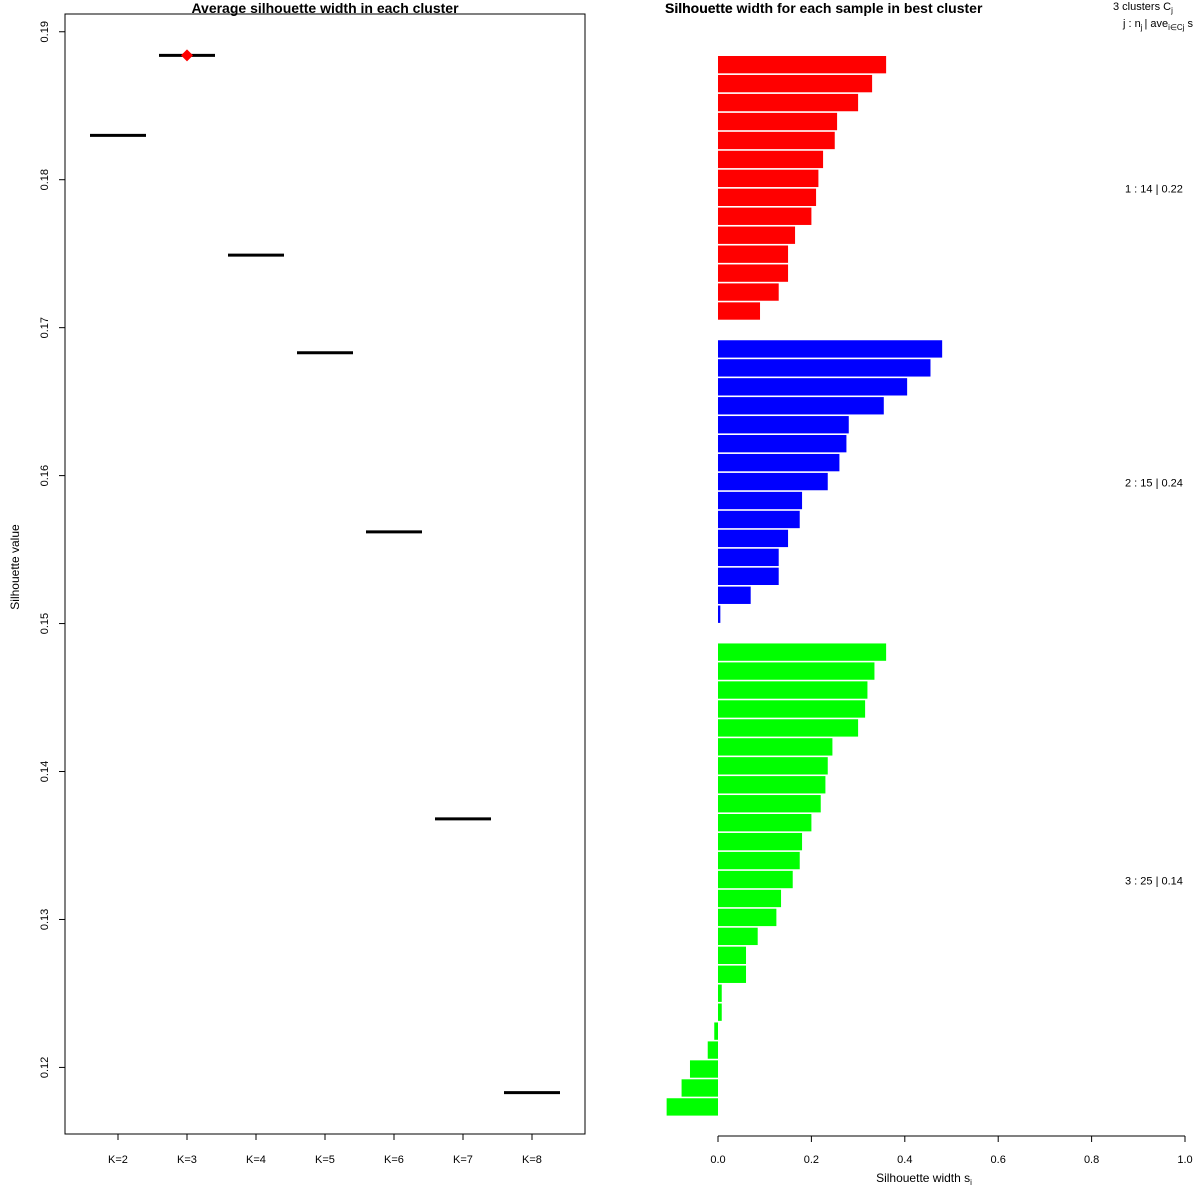 This screenshot has width=1200, height=1200. I want to click on right-cluster-labels: 1 : 14 | 0.22 2 : 15 | 0.24 3 : 25 | 0.14, so click(1154, 536).